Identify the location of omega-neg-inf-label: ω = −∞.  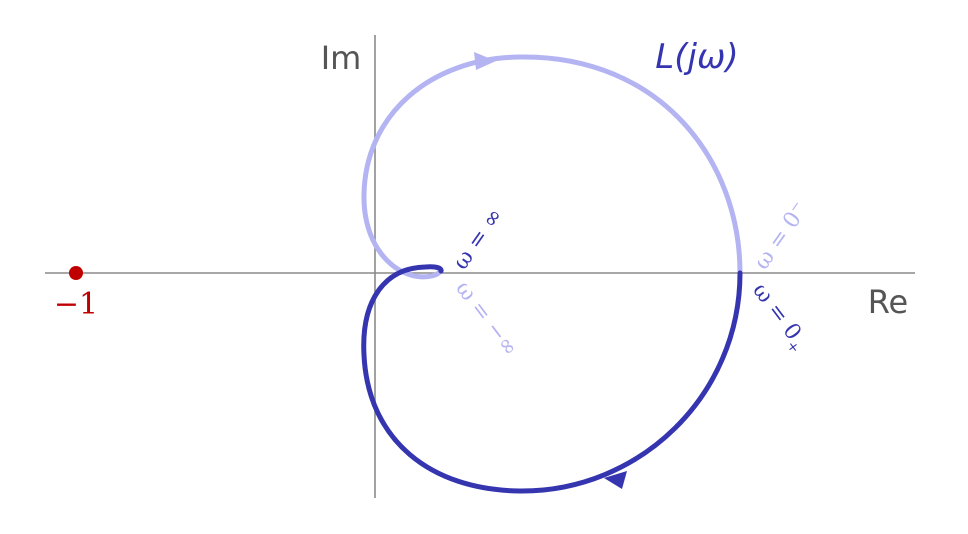
(486, 319).